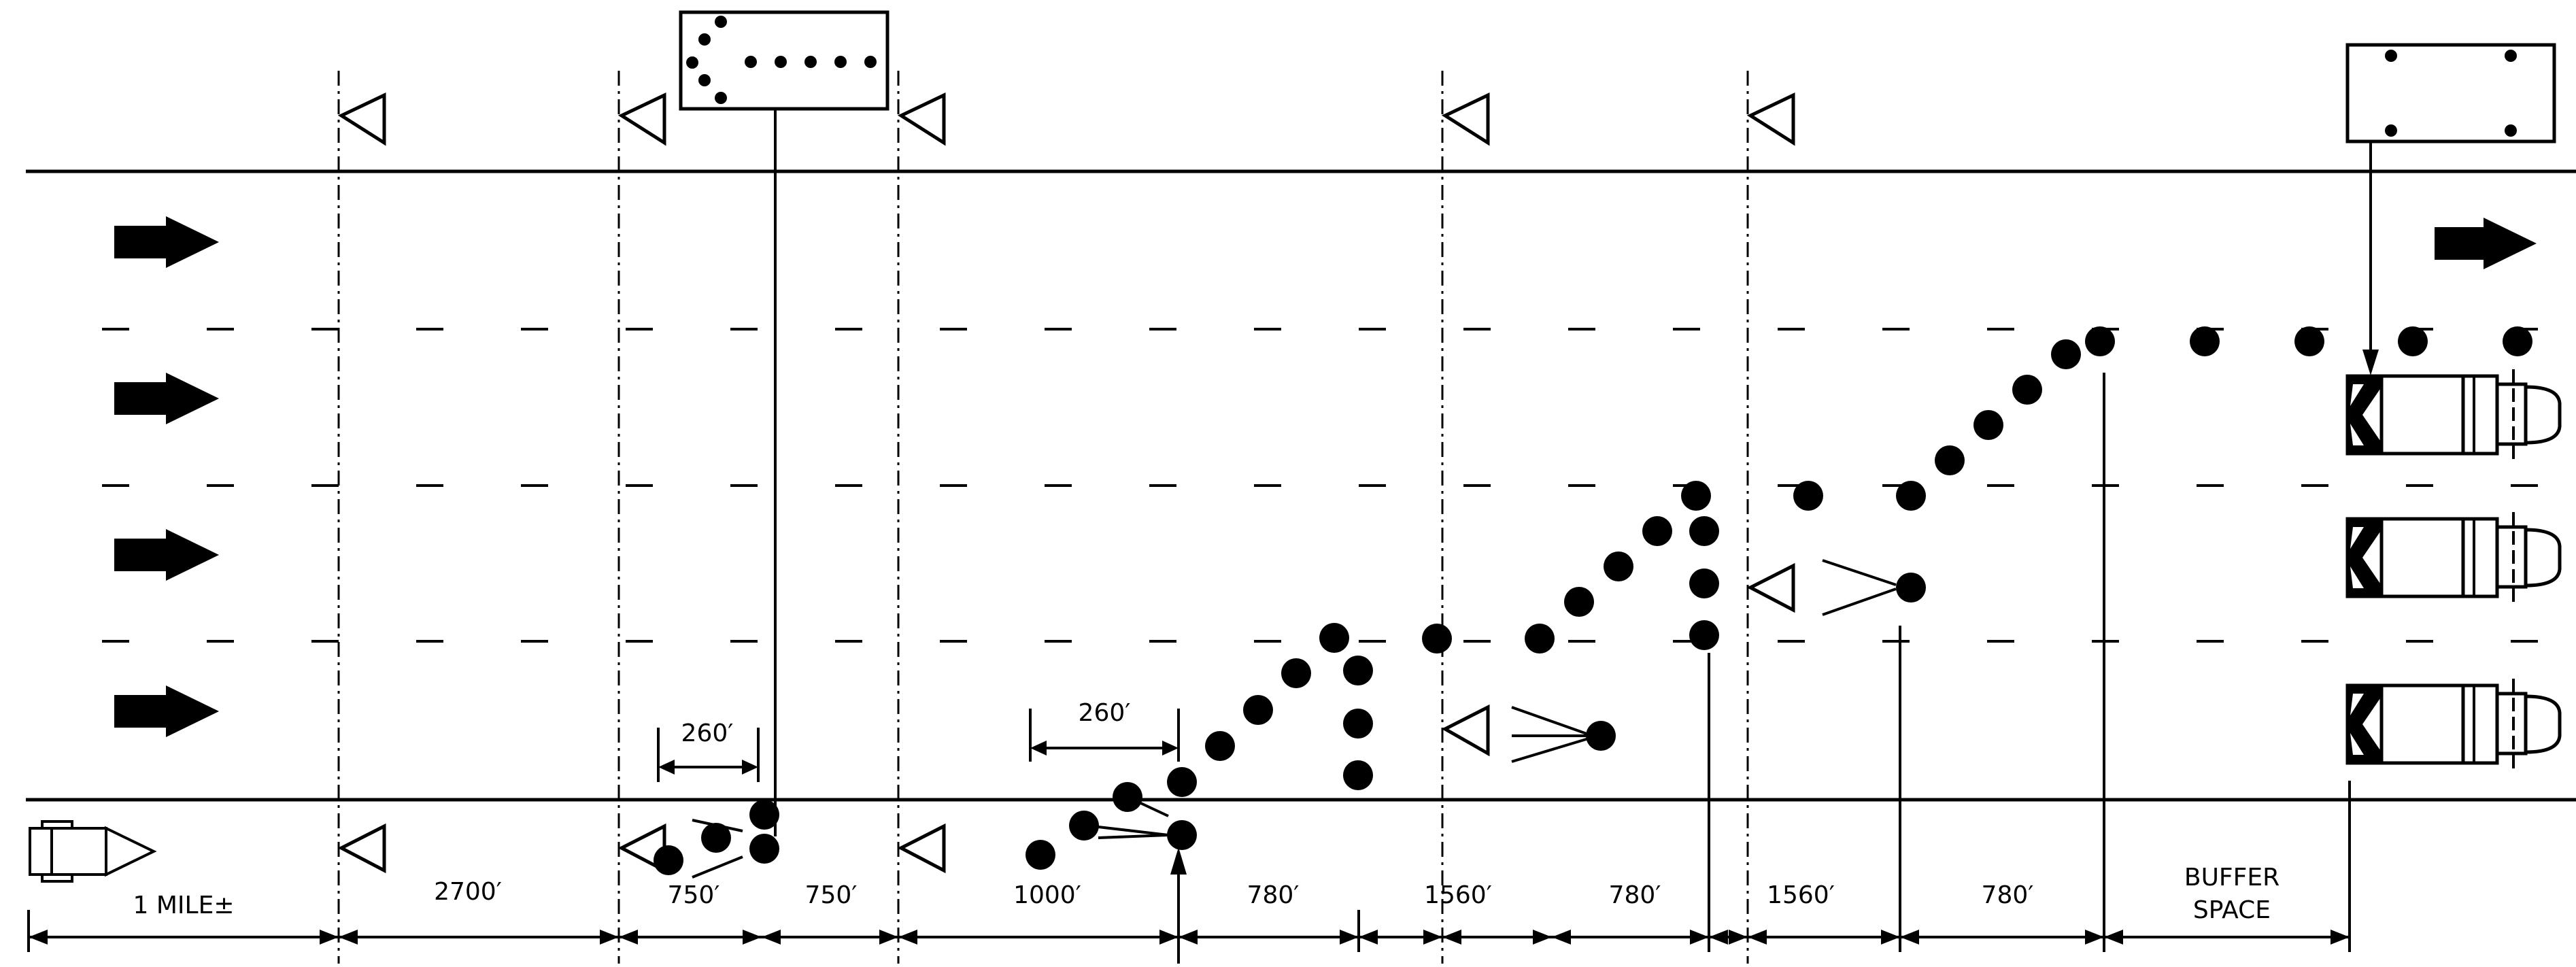 This screenshot has width=2576, height=967. I want to click on dimension-arrowheads, so click(1189, 937).